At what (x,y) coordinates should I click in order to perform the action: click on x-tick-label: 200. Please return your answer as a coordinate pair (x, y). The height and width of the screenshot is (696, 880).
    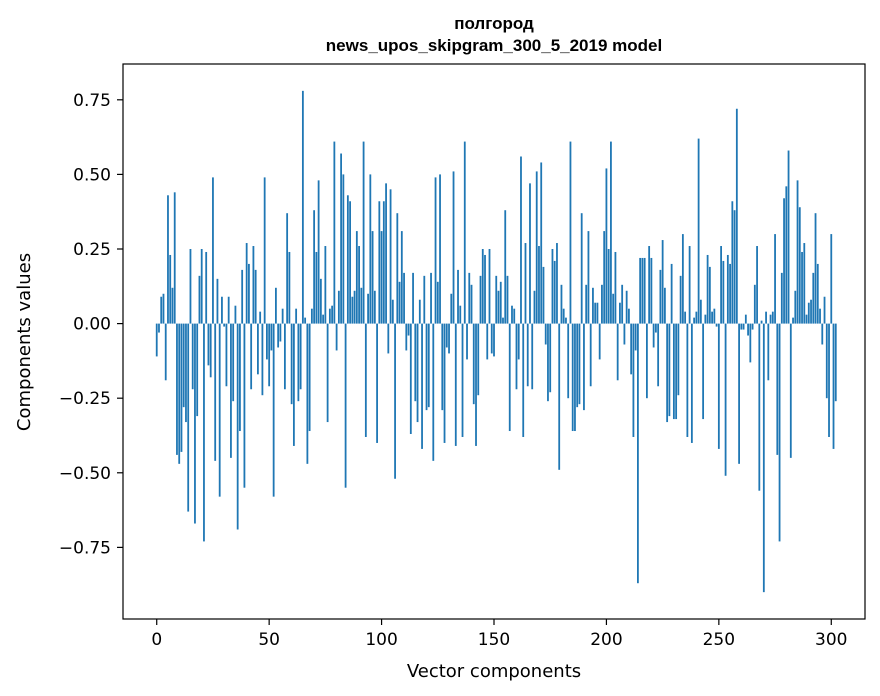
    Looking at the image, I should click on (606, 640).